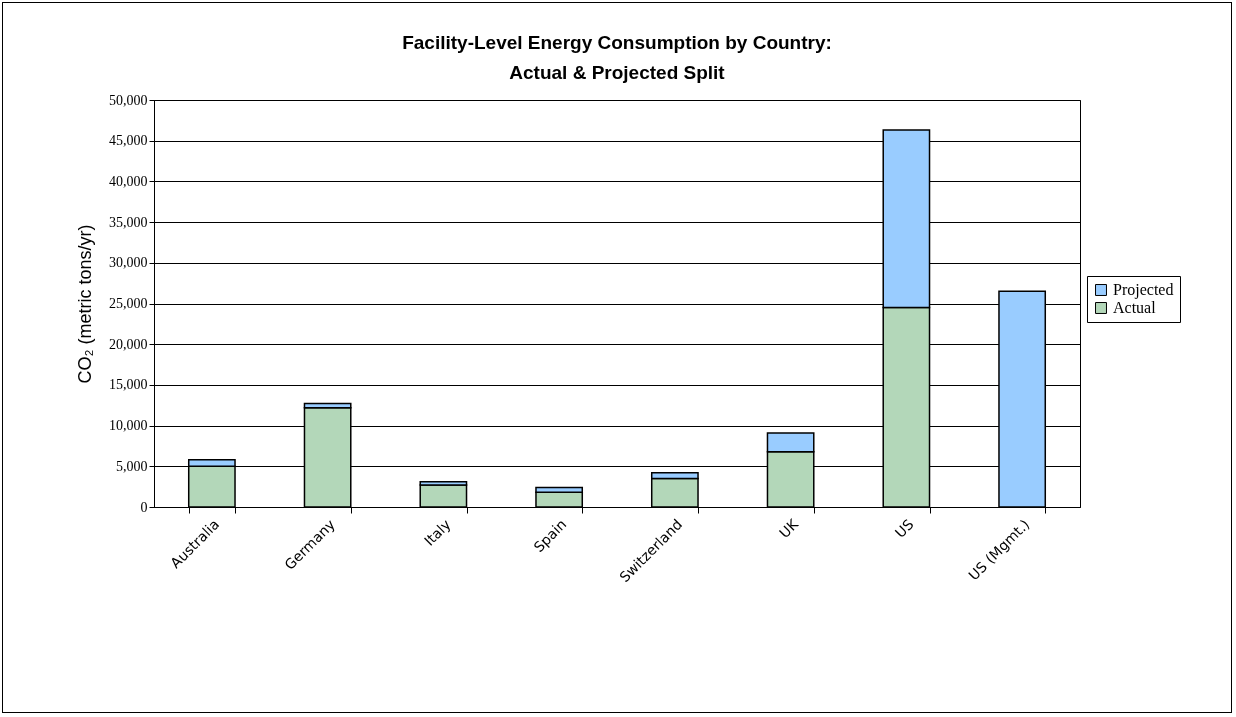 The height and width of the screenshot is (717, 1236). Describe the element at coordinates (128, 303) in the screenshot. I see `y-tick-label: 25,000` at that location.